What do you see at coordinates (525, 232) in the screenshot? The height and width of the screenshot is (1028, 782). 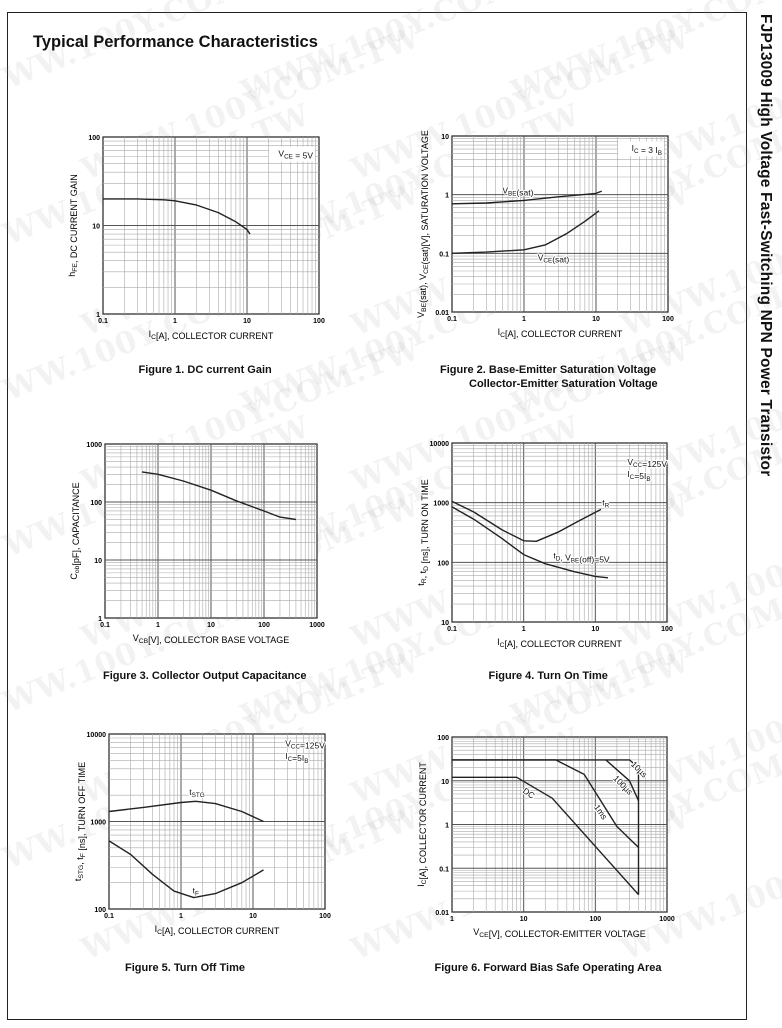 I see `series-line-vcesat` at bounding box center [525, 232].